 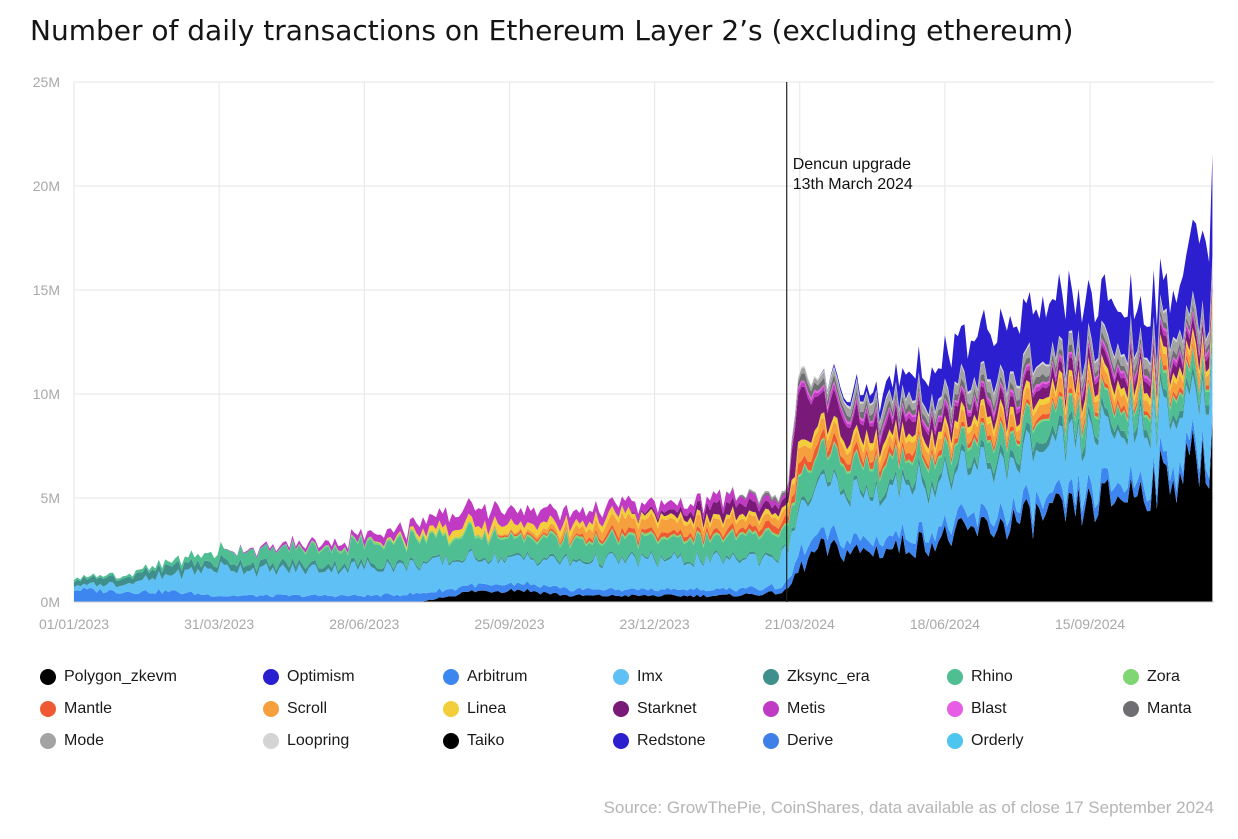 I want to click on legend-label: Mantle, so click(x=88, y=708).